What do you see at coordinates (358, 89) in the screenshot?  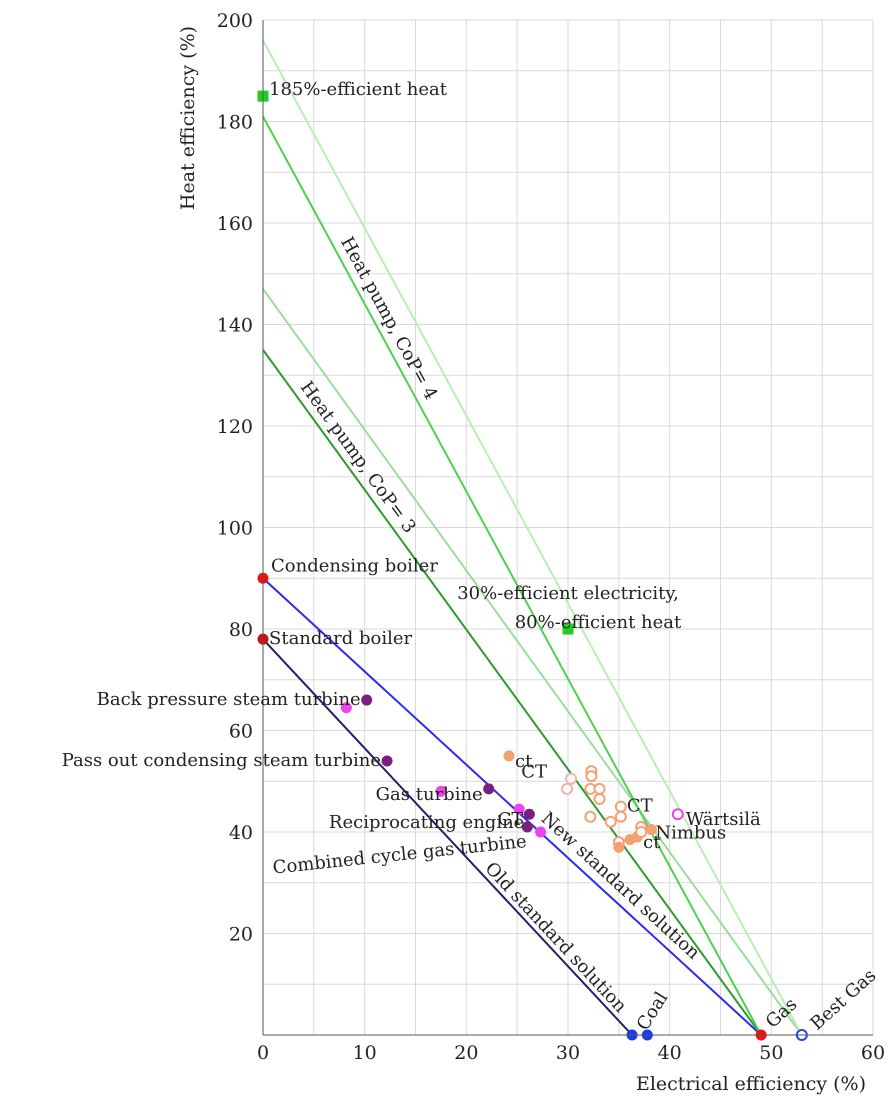 I see `label-185-efficient-heat: 185%-efficient heat` at bounding box center [358, 89].